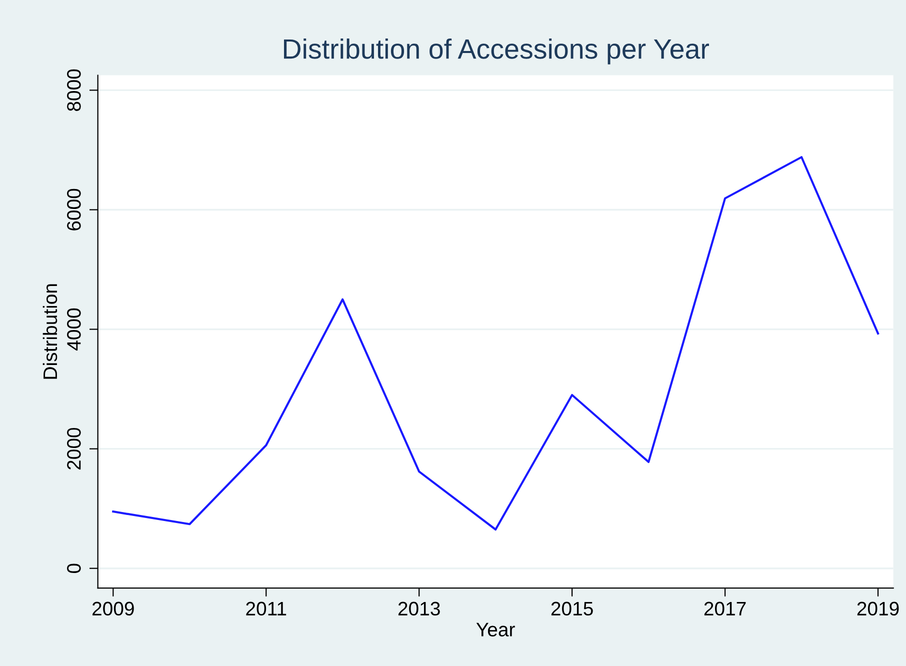 The height and width of the screenshot is (666, 906). Describe the element at coordinates (74, 449) in the screenshot. I see `y-tick-label: 2000` at that location.